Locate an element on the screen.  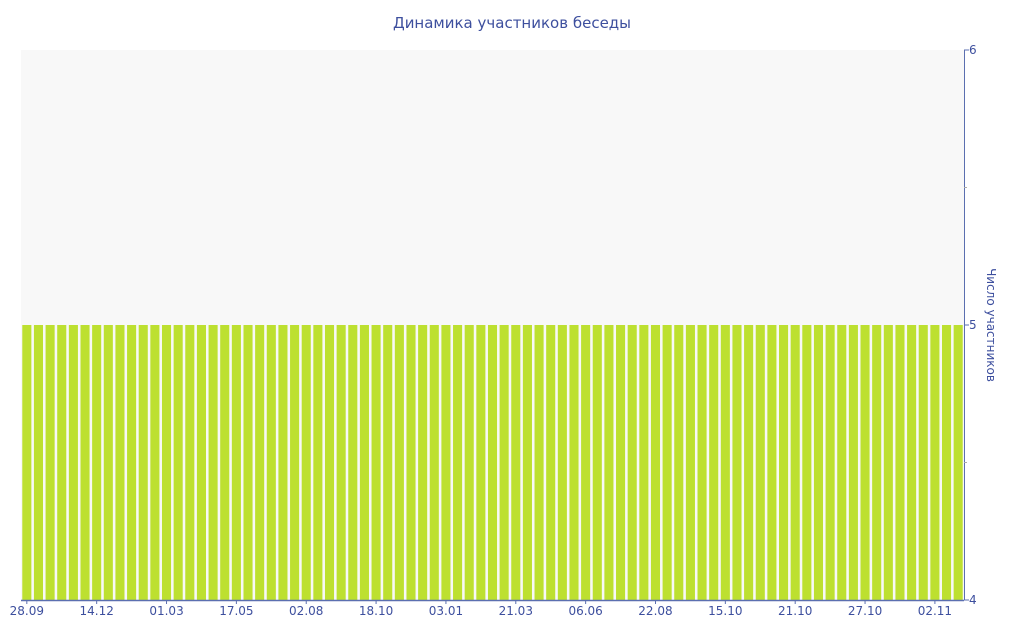
x-tick-label: 21.10 is located at coordinates (795, 611).